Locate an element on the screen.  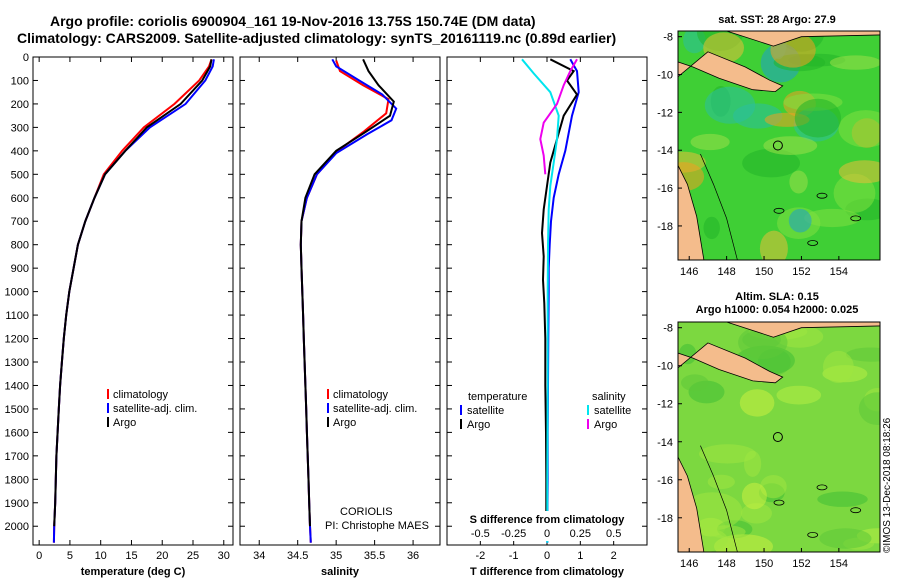
salinity-xtick-label: 35 is located at coordinates (336, 556).